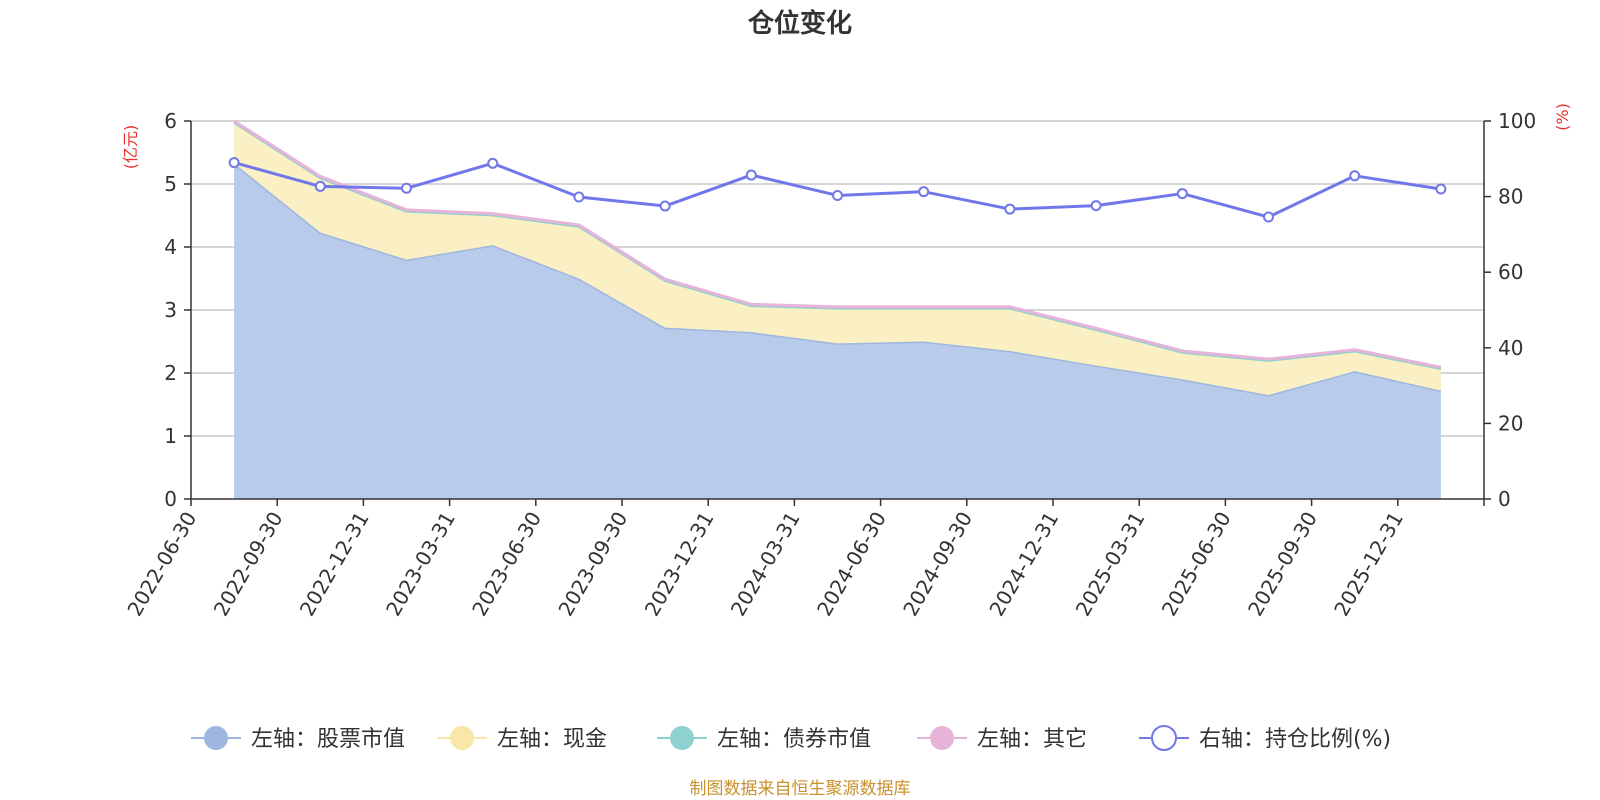 The width and height of the screenshot is (1600, 800). Describe the element at coordinates (170, 247) in the screenshot. I see `left-axis-tick-label: 4` at that location.